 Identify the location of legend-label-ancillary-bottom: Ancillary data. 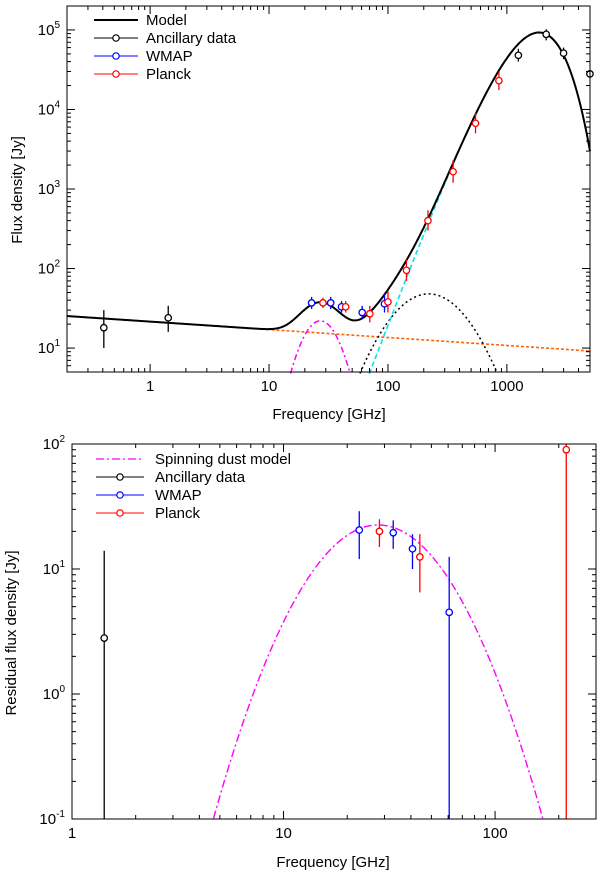
(200, 477).